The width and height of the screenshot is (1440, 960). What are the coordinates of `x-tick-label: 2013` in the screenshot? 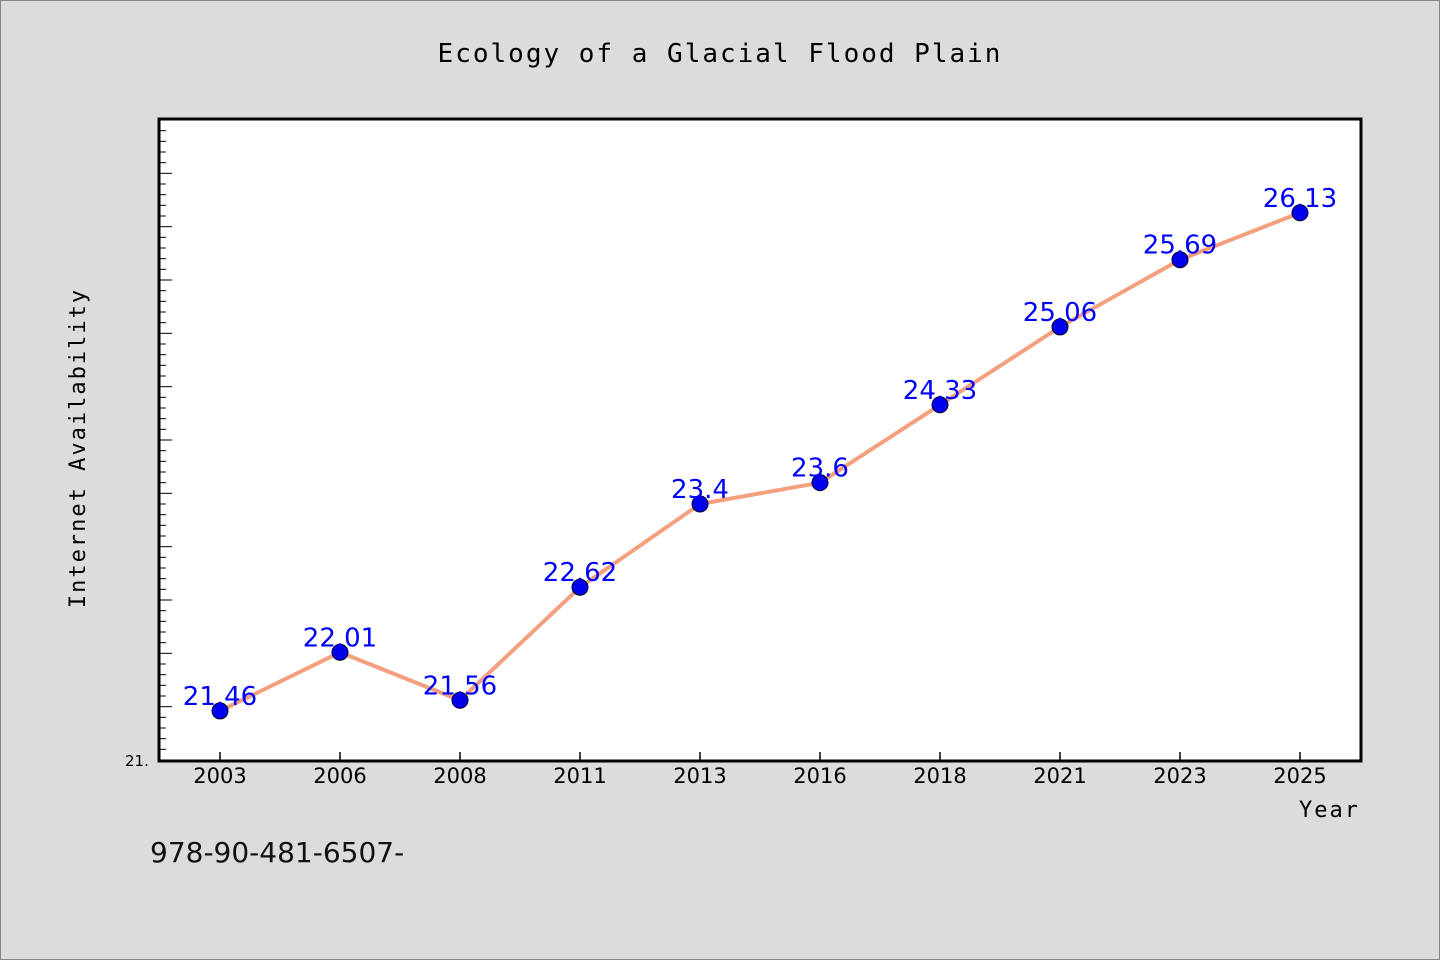 It's located at (699, 776).